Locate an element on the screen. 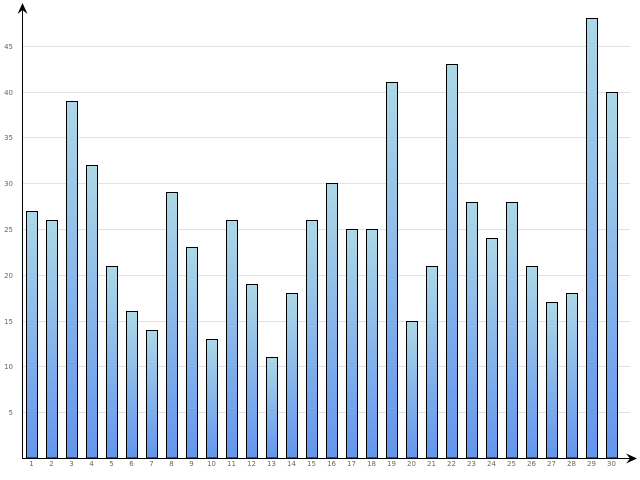 This screenshot has height=480, width=640. x-tick-label: 27 is located at coordinates (551, 464).